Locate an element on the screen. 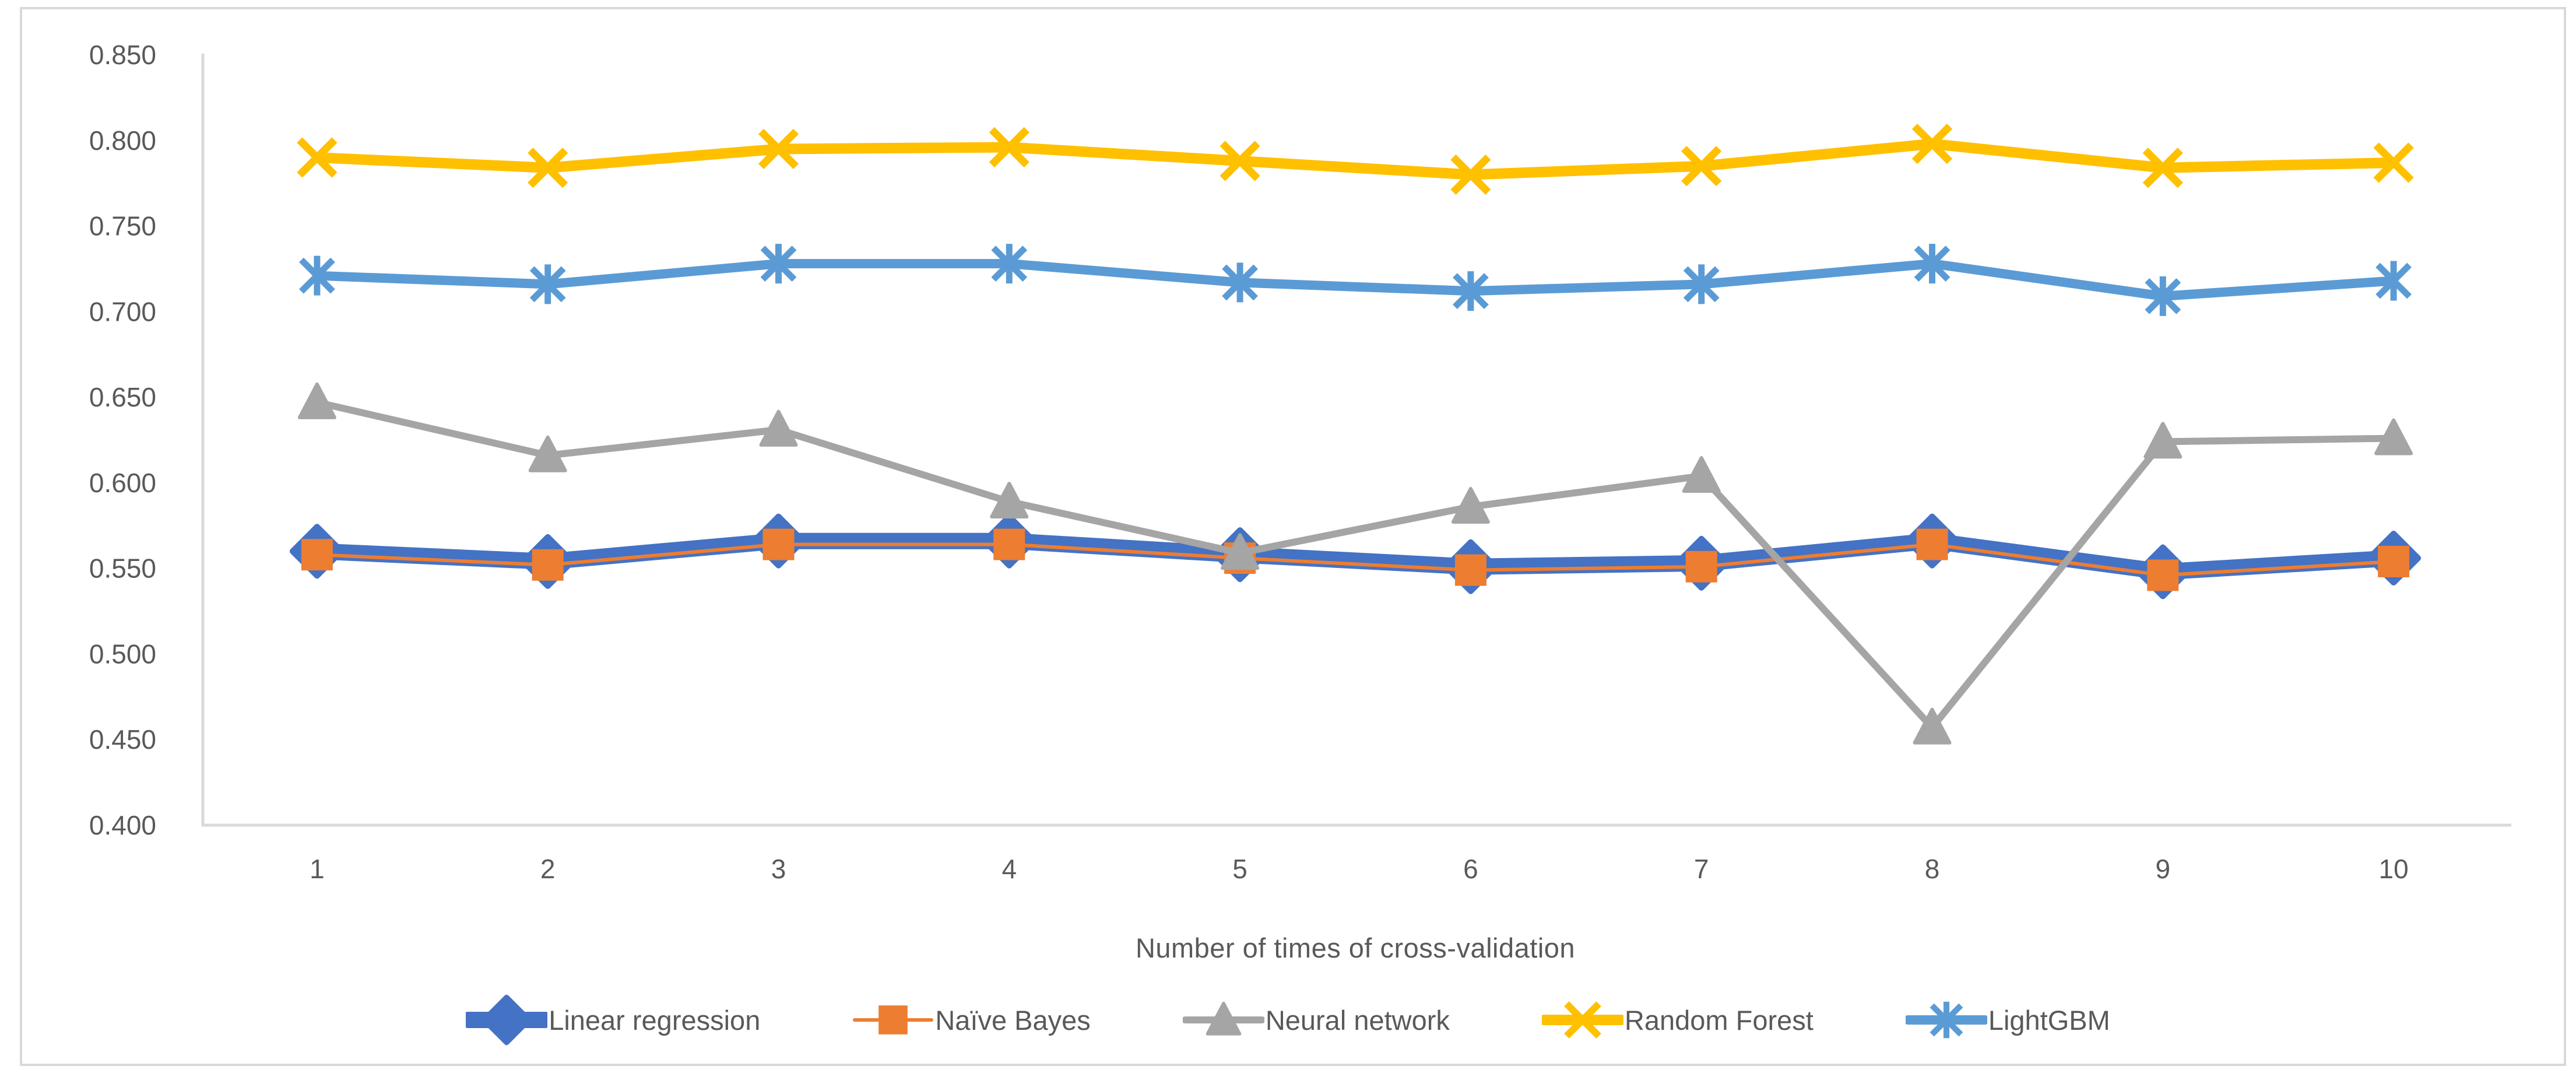 This screenshot has width=2576, height=1073. legend-item-linear-regression: Linear regression is located at coordinates (613, 1020).